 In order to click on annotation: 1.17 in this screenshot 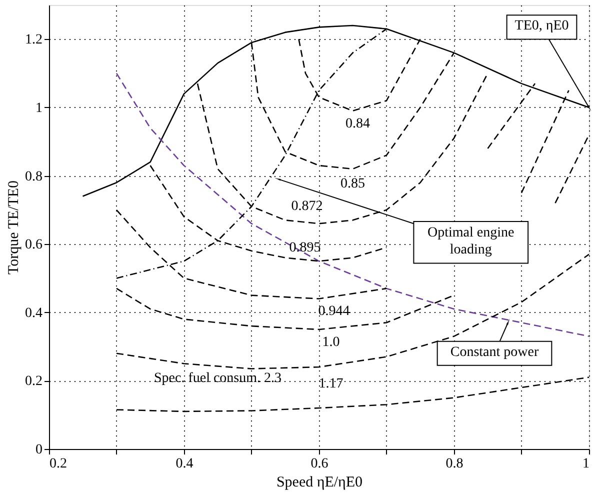, I will do `click(331, 384)`.